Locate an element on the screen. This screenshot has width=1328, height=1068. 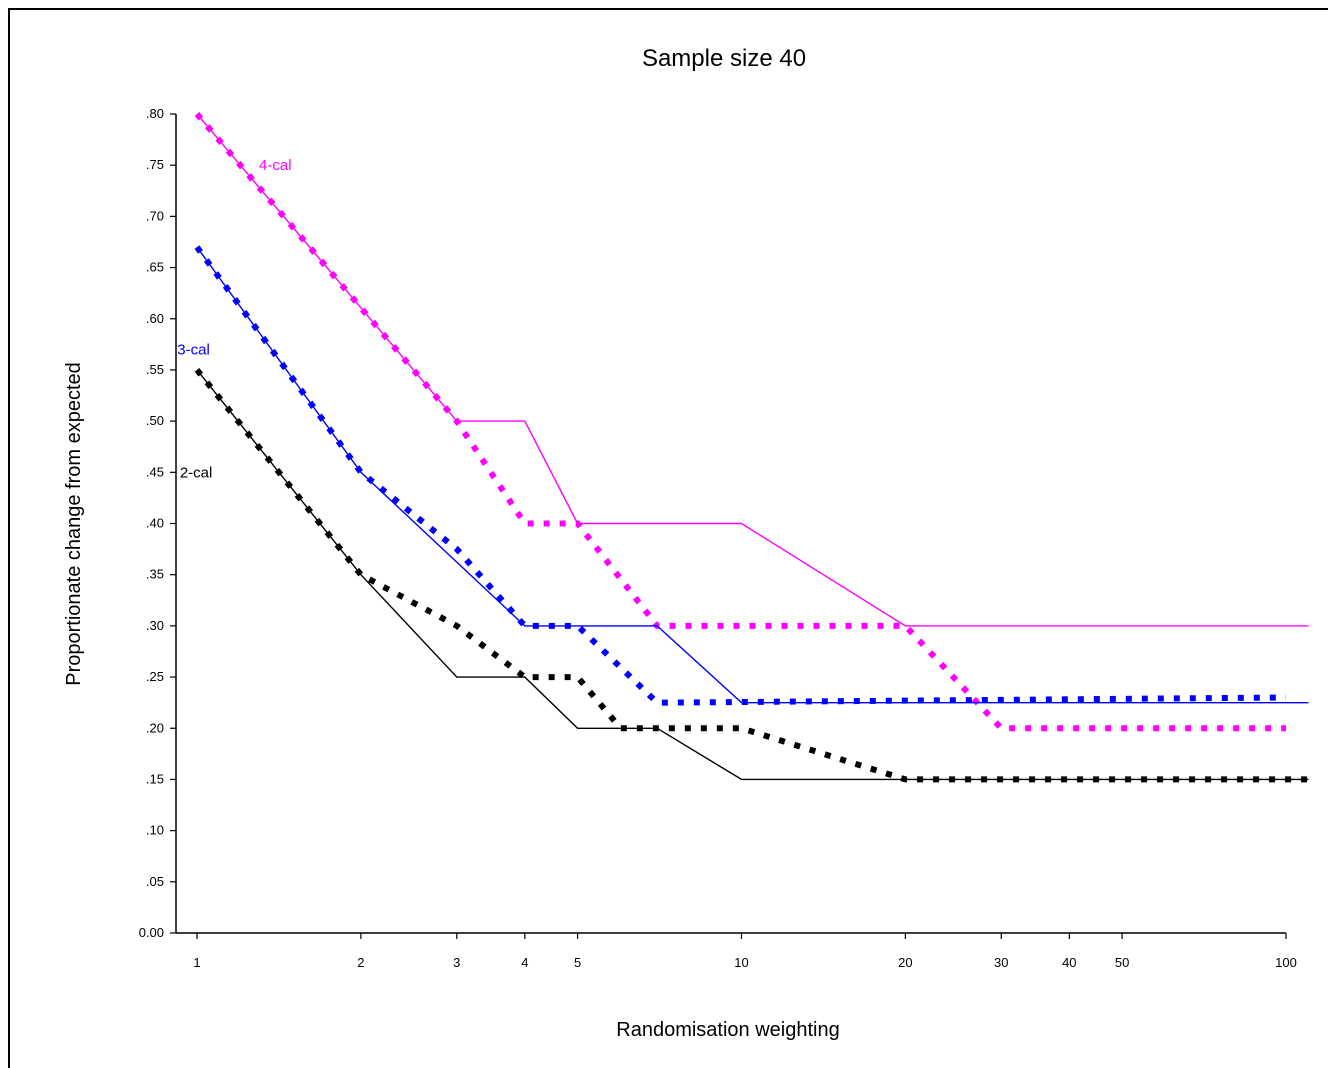
y-tick-label: .40 is located at coordinates (155, 523).